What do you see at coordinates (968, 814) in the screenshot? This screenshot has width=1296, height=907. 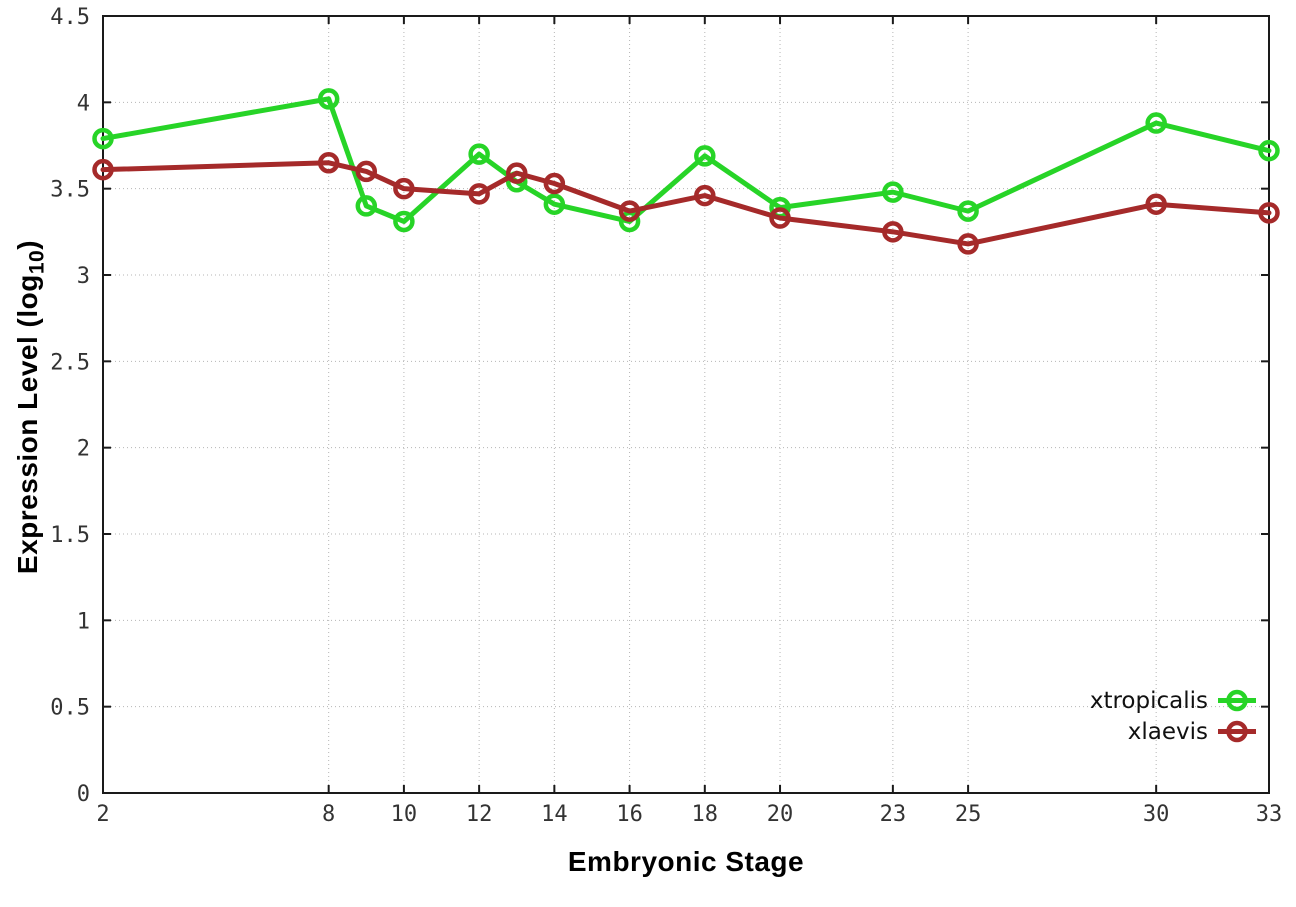 I see `x-tick-label: 25` at bounding box center [968, 814].